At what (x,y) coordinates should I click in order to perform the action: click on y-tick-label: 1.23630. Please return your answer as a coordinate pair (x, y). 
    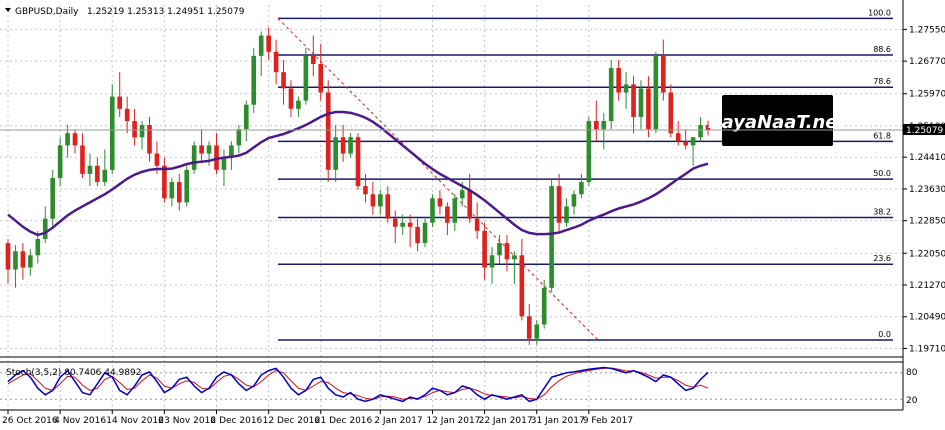
    Looking at the image, I should click on (927, 190).